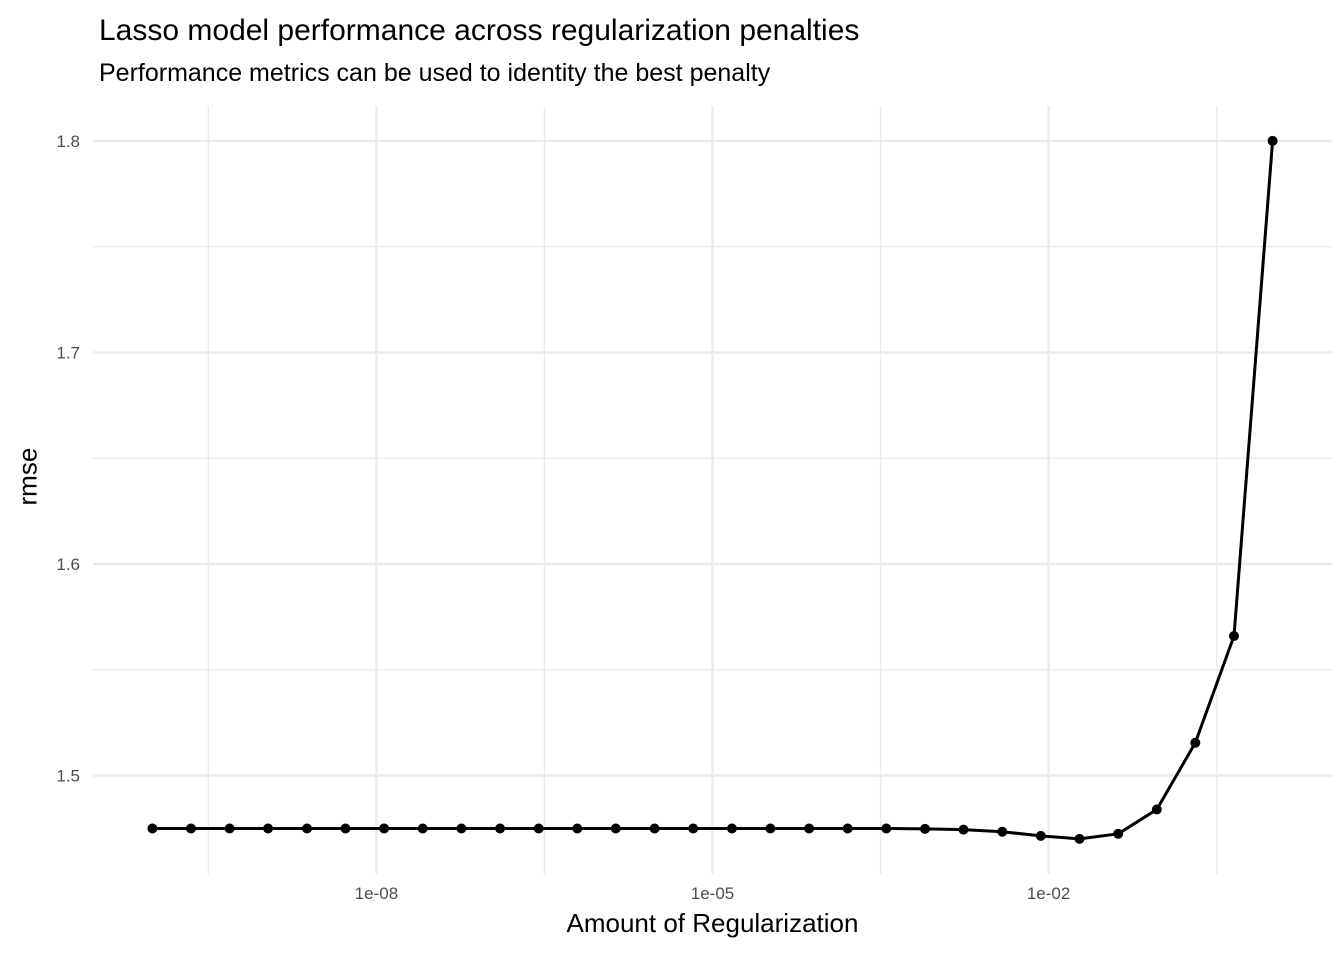 The height and width of the screenshot is (960, 1344). Describe the element at coordinates (68, 776) in the screenshot. I see `y-tick-label: 1.5` at that location.